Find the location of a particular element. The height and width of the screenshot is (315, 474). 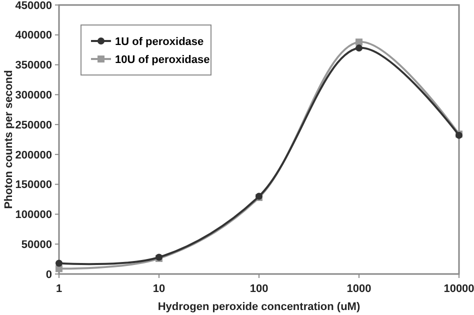

x-axis-title: Hydrogen peroxide concentration (uM) is located at coordinates (259, 307).